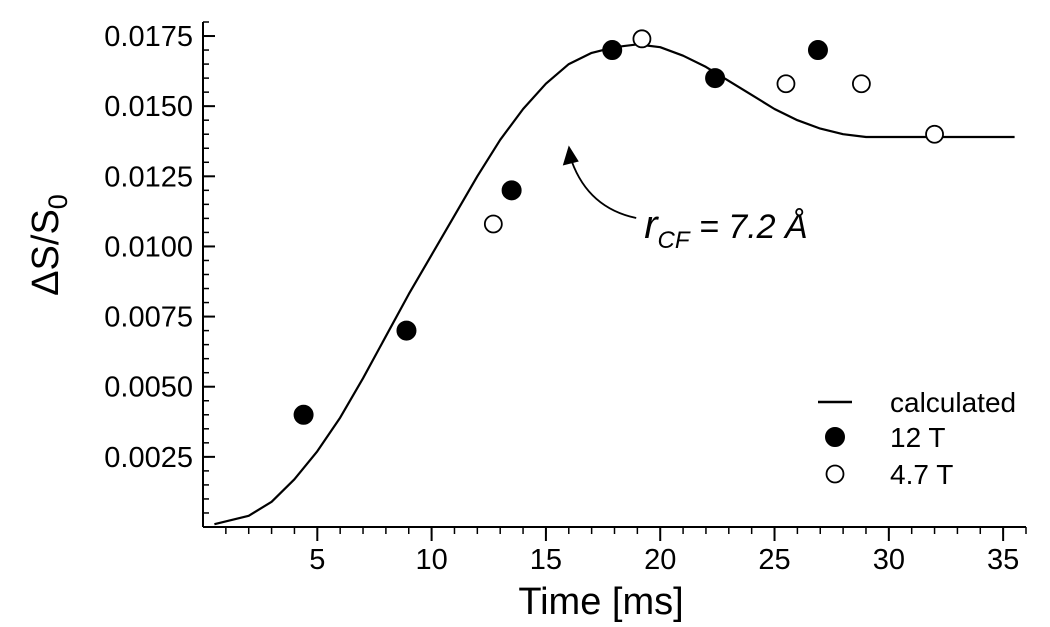  I want to click on y-axis-title-main: ΔS/S, so click(46, 252).